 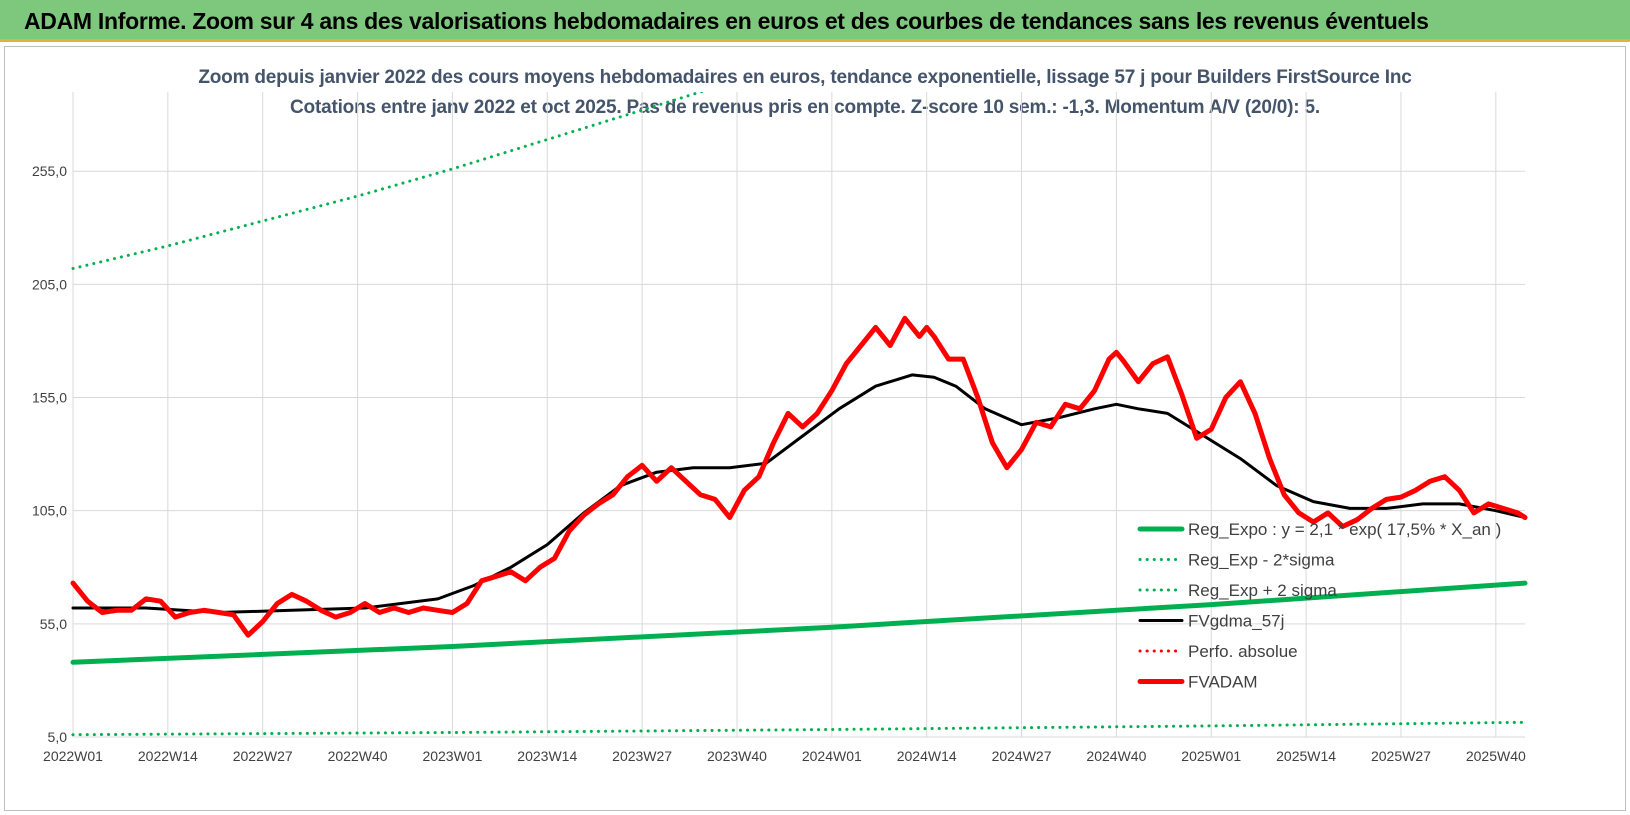 What do you see at coordinates (1262, 590) in the screenshot?
I see `legend-label: Reg_Exp + 2 sigma` at bounding box center [1262, 590].